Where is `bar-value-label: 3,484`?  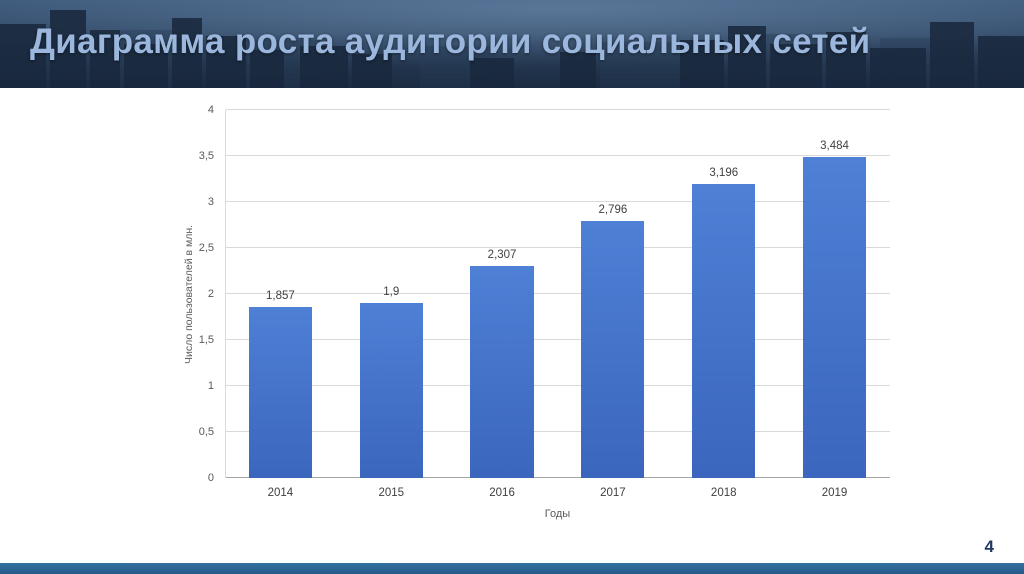 bar-value-label: 3,484 is located at coordinates (834, 146).